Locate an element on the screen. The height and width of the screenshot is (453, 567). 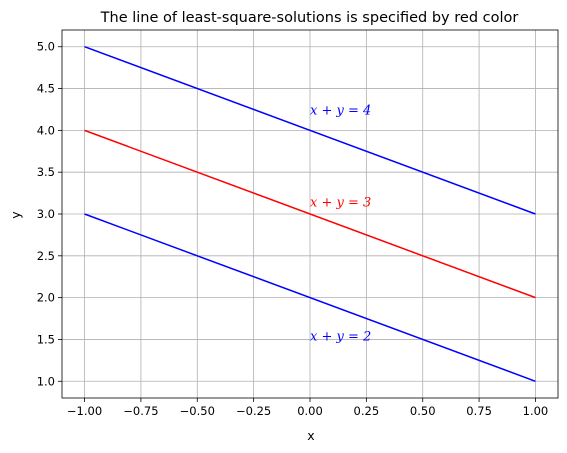
y-tick-label: 4.0 is located at coordinates (46, 130).